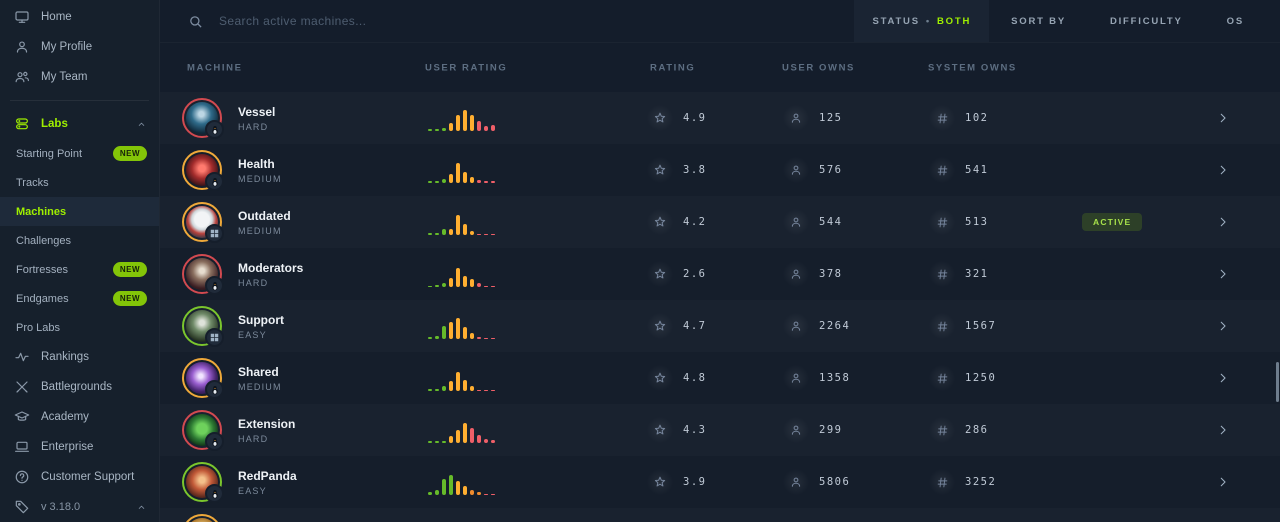 The width and height of the screenshot is (1280, 522). I want to click on machine-difficulty: HARD, so click(253, 438).